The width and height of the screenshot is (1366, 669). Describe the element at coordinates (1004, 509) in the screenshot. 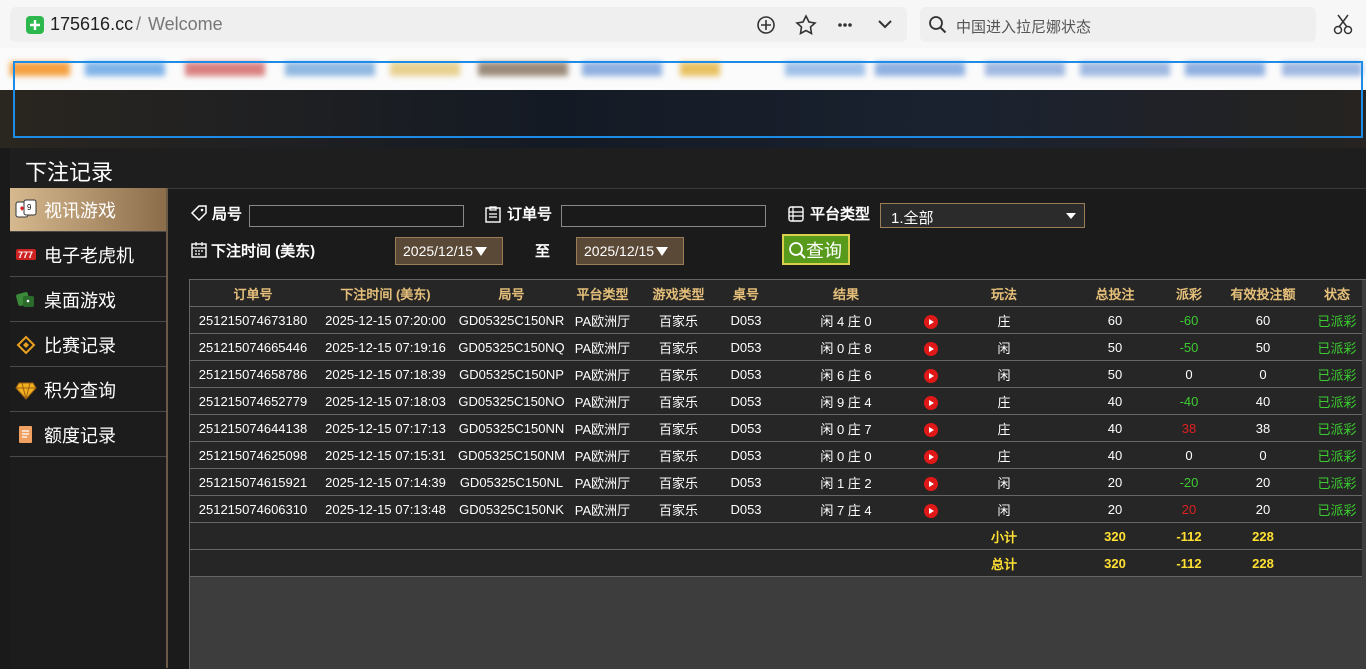

I see `table-cell: 闲` at that location.